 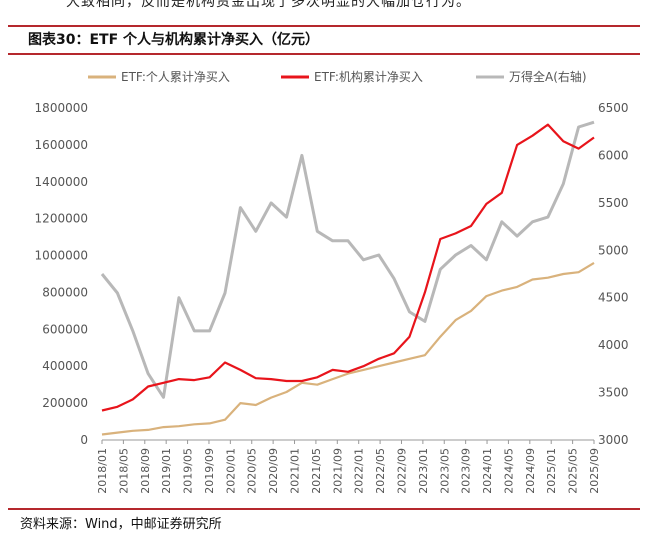 What do you see at coordinates (380, 471) in the screenshot?
I see `x-tick-label: 2022/05` at bounding box center [380, 471].